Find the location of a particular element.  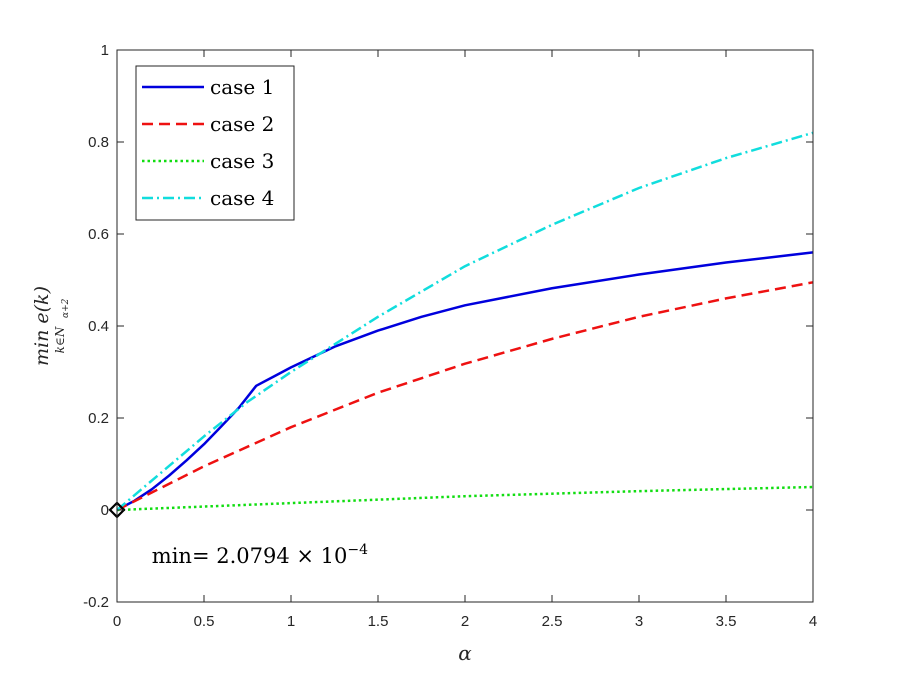

legend: case 1 case 2 case 3 case 4 is located at coordinates (215, 143).